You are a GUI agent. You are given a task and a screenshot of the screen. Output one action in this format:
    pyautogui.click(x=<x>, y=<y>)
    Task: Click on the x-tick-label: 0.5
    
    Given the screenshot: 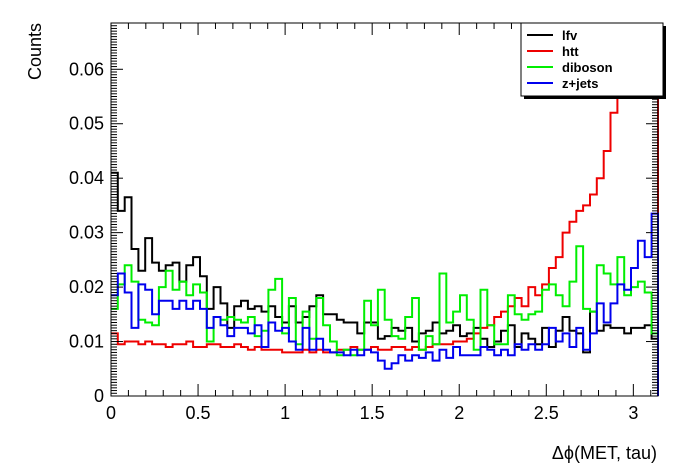 What is the action you would take?
    pyautogui.click(x=198, y=413)
    